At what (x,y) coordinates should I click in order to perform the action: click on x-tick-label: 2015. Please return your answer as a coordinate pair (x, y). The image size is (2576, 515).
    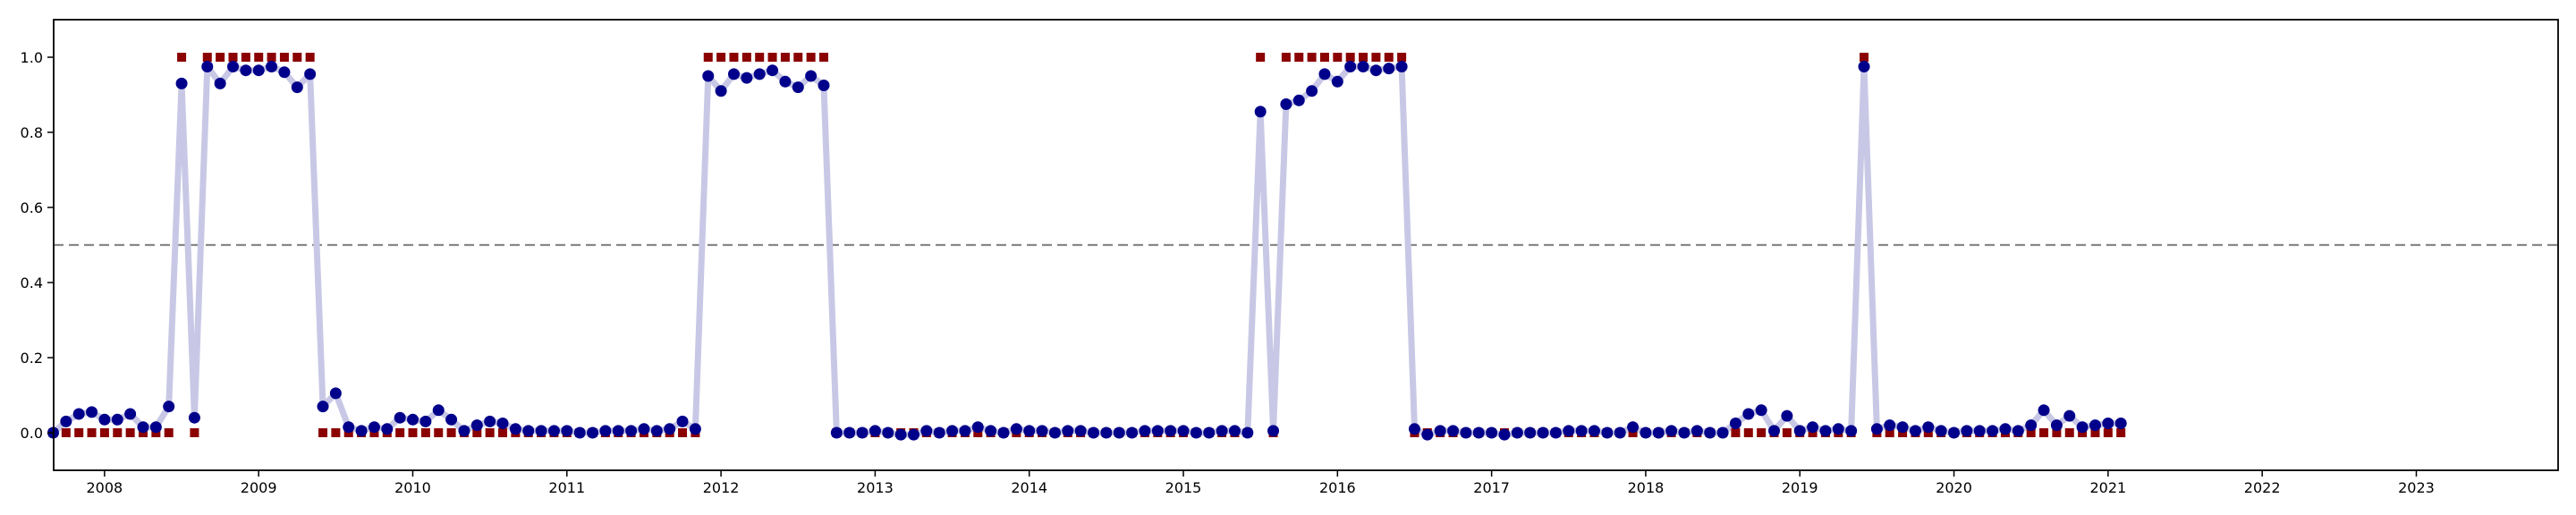
    Looking at the image, I should click on (1183, 488).